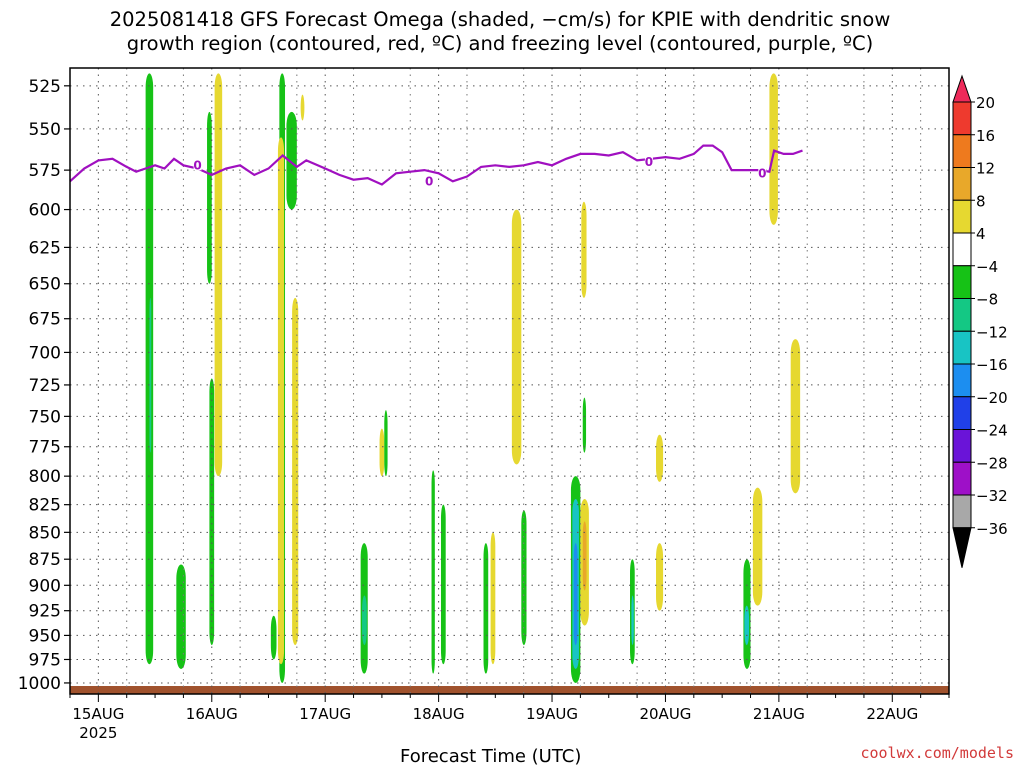 The height and width of the screenshot is (768, 1024). What do you see at coordinates (987, 267) in the screenshot?
I see `colorbar-label: −4` at bounding box center [987, 267].